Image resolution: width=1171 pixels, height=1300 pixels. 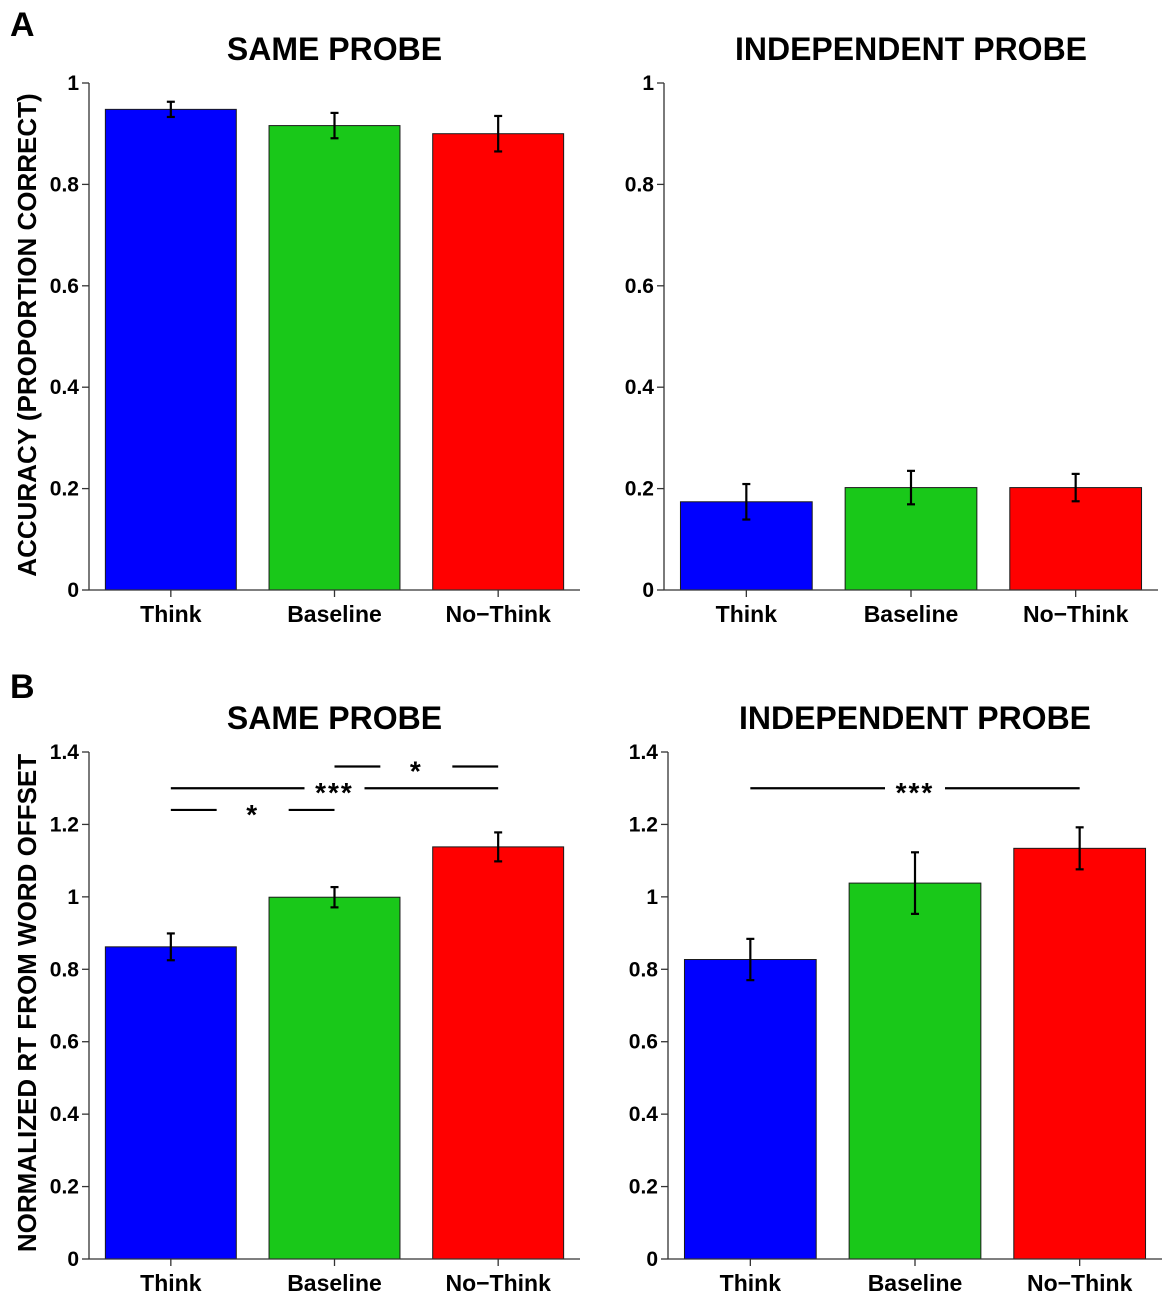 What do you see at coordinates (648, 83) in the screenshot?
I see `chart-2-y-tick-label-6: 1` at bounding box center [648, 83].